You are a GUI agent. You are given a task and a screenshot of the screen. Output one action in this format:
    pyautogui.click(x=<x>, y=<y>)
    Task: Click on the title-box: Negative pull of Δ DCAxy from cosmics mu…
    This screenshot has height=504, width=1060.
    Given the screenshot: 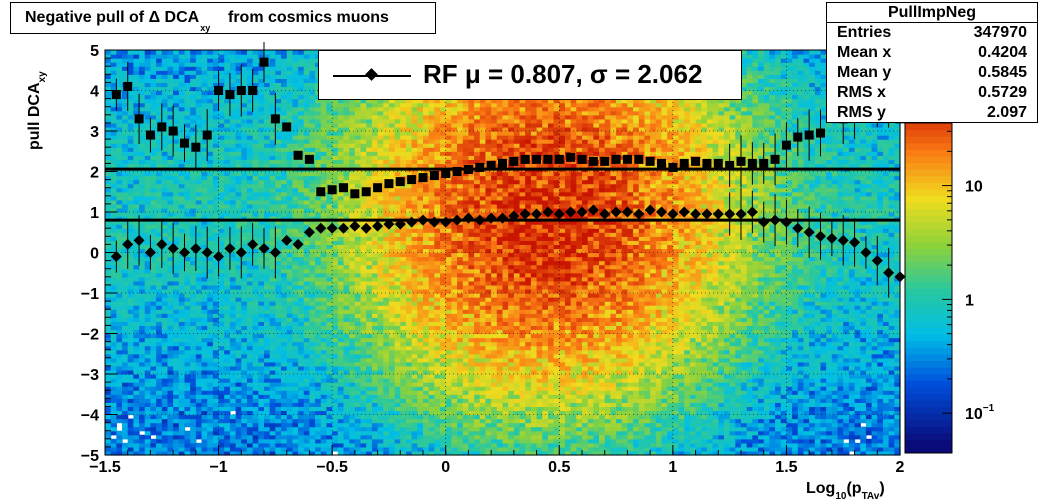 What is the action you would take?
    pyautogui.click(x=223, y=18)
    